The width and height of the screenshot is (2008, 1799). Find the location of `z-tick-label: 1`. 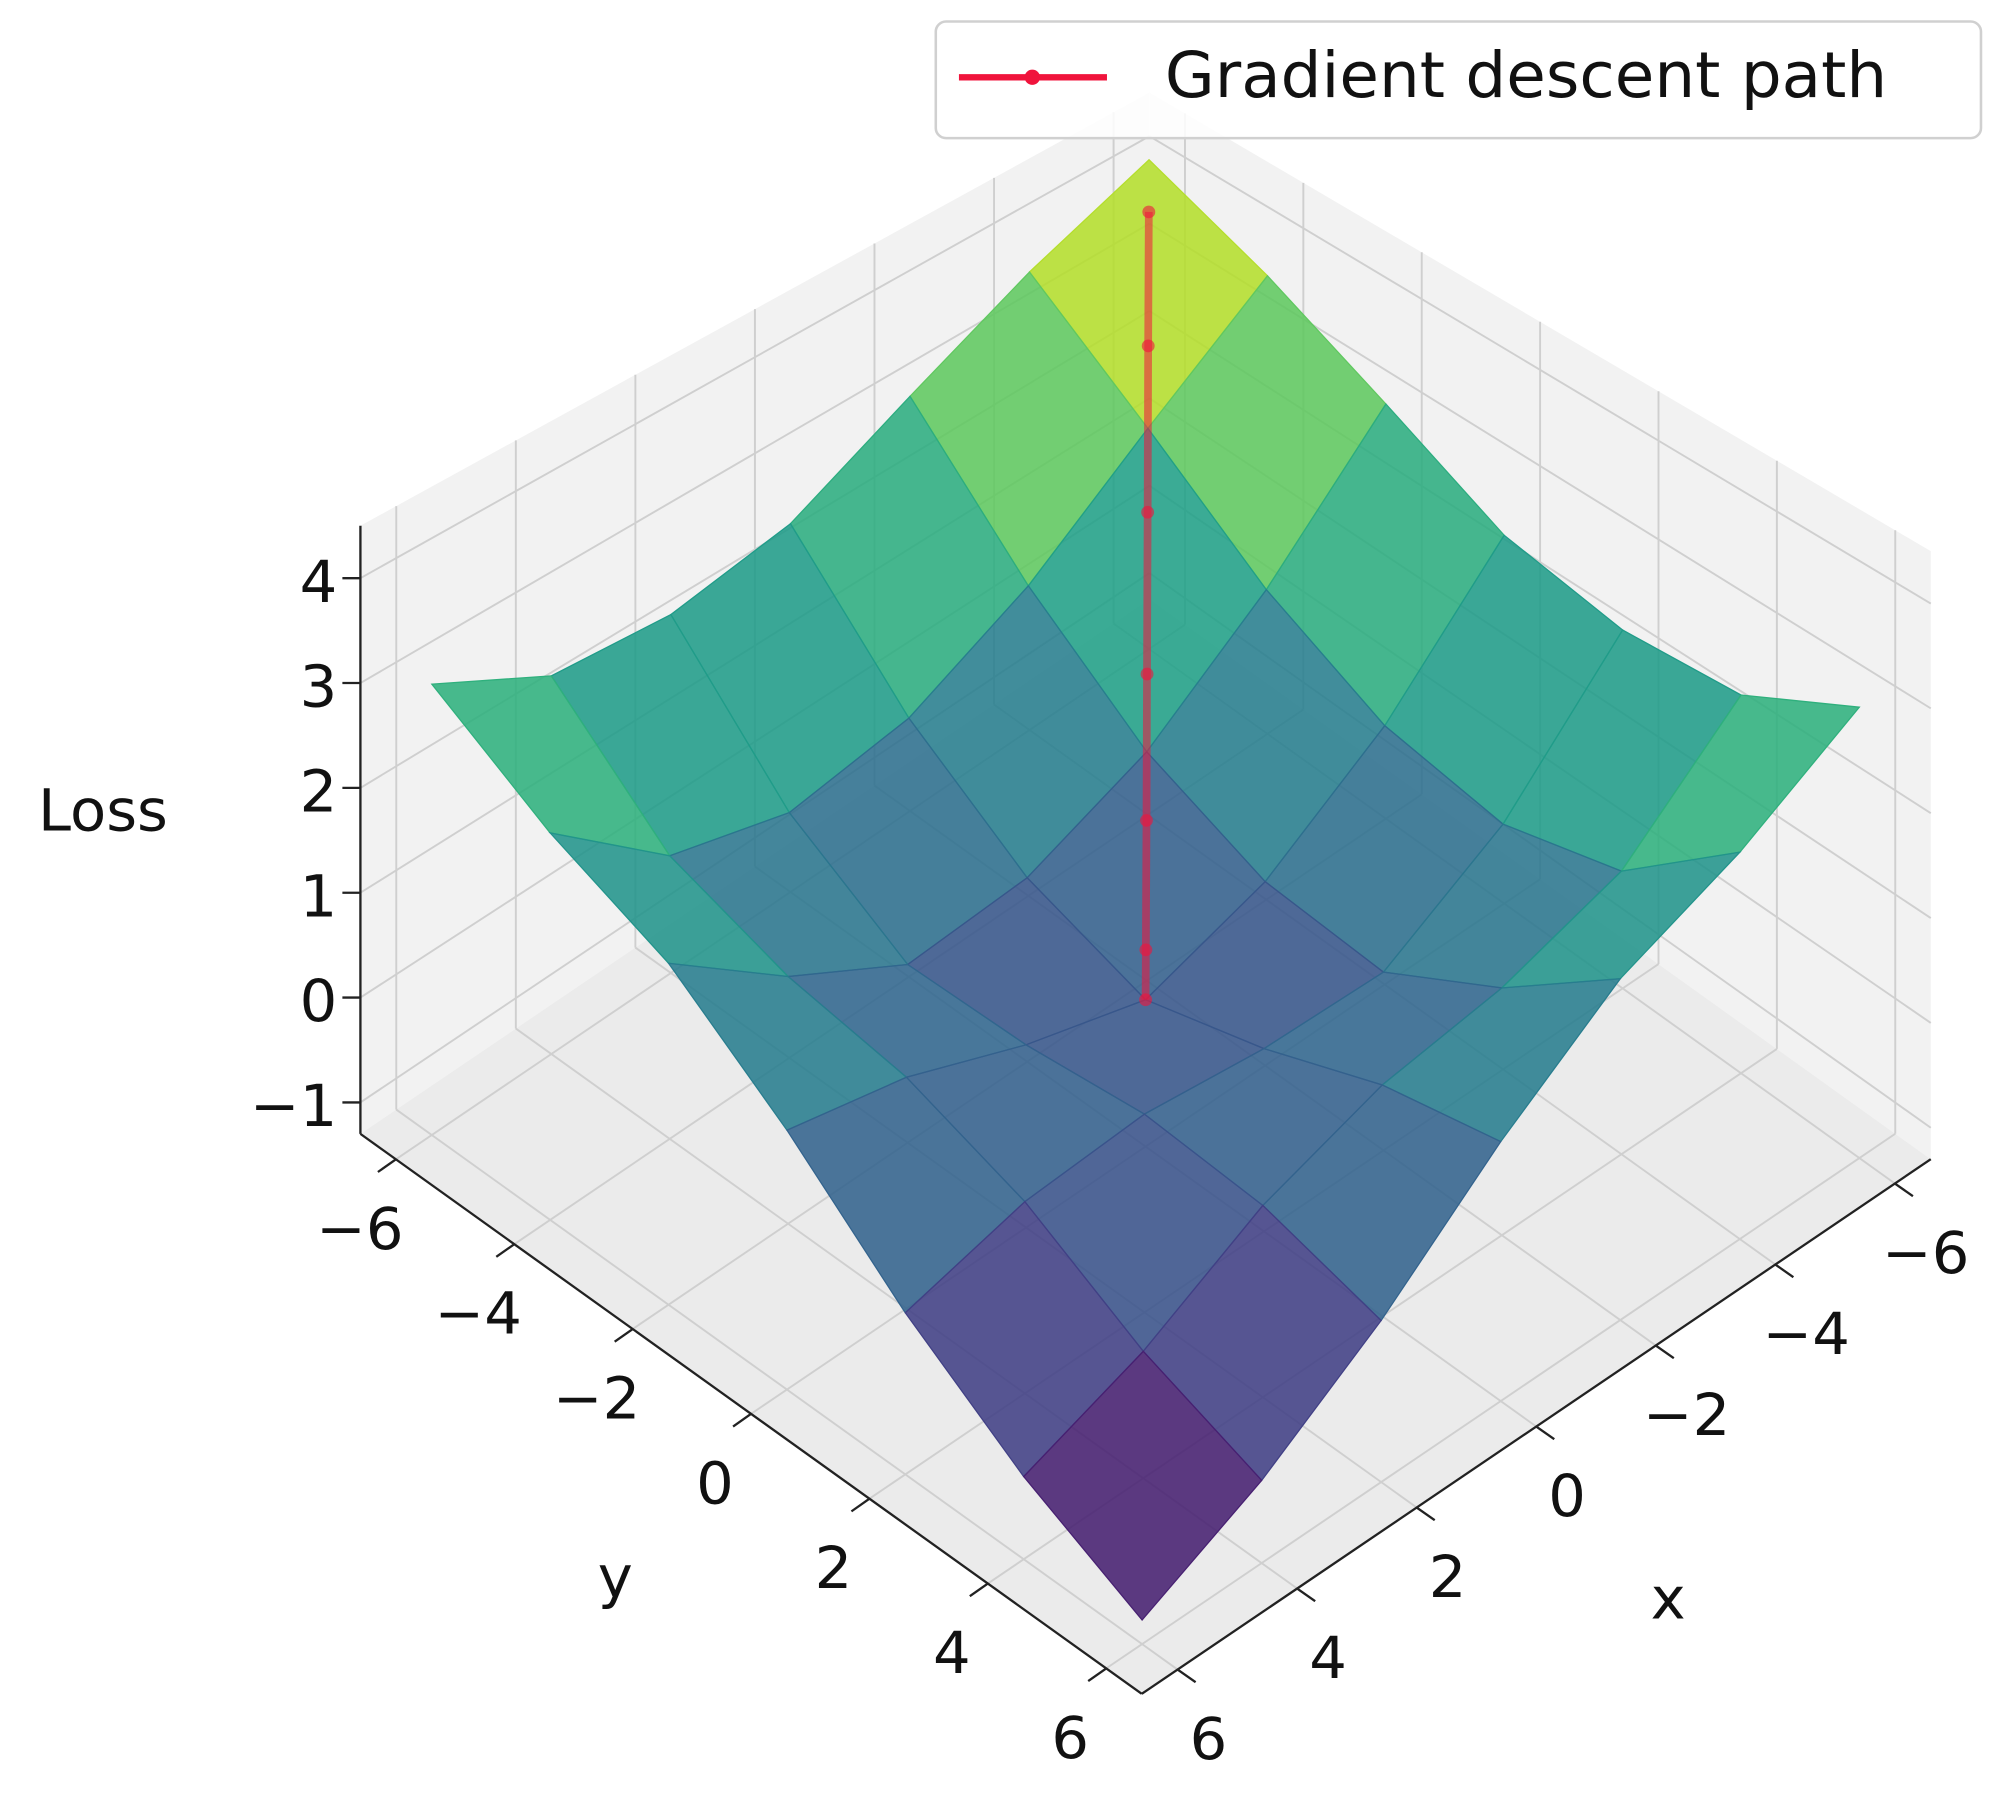

z-tick-label: 1 is located at coordinates (319, 896).